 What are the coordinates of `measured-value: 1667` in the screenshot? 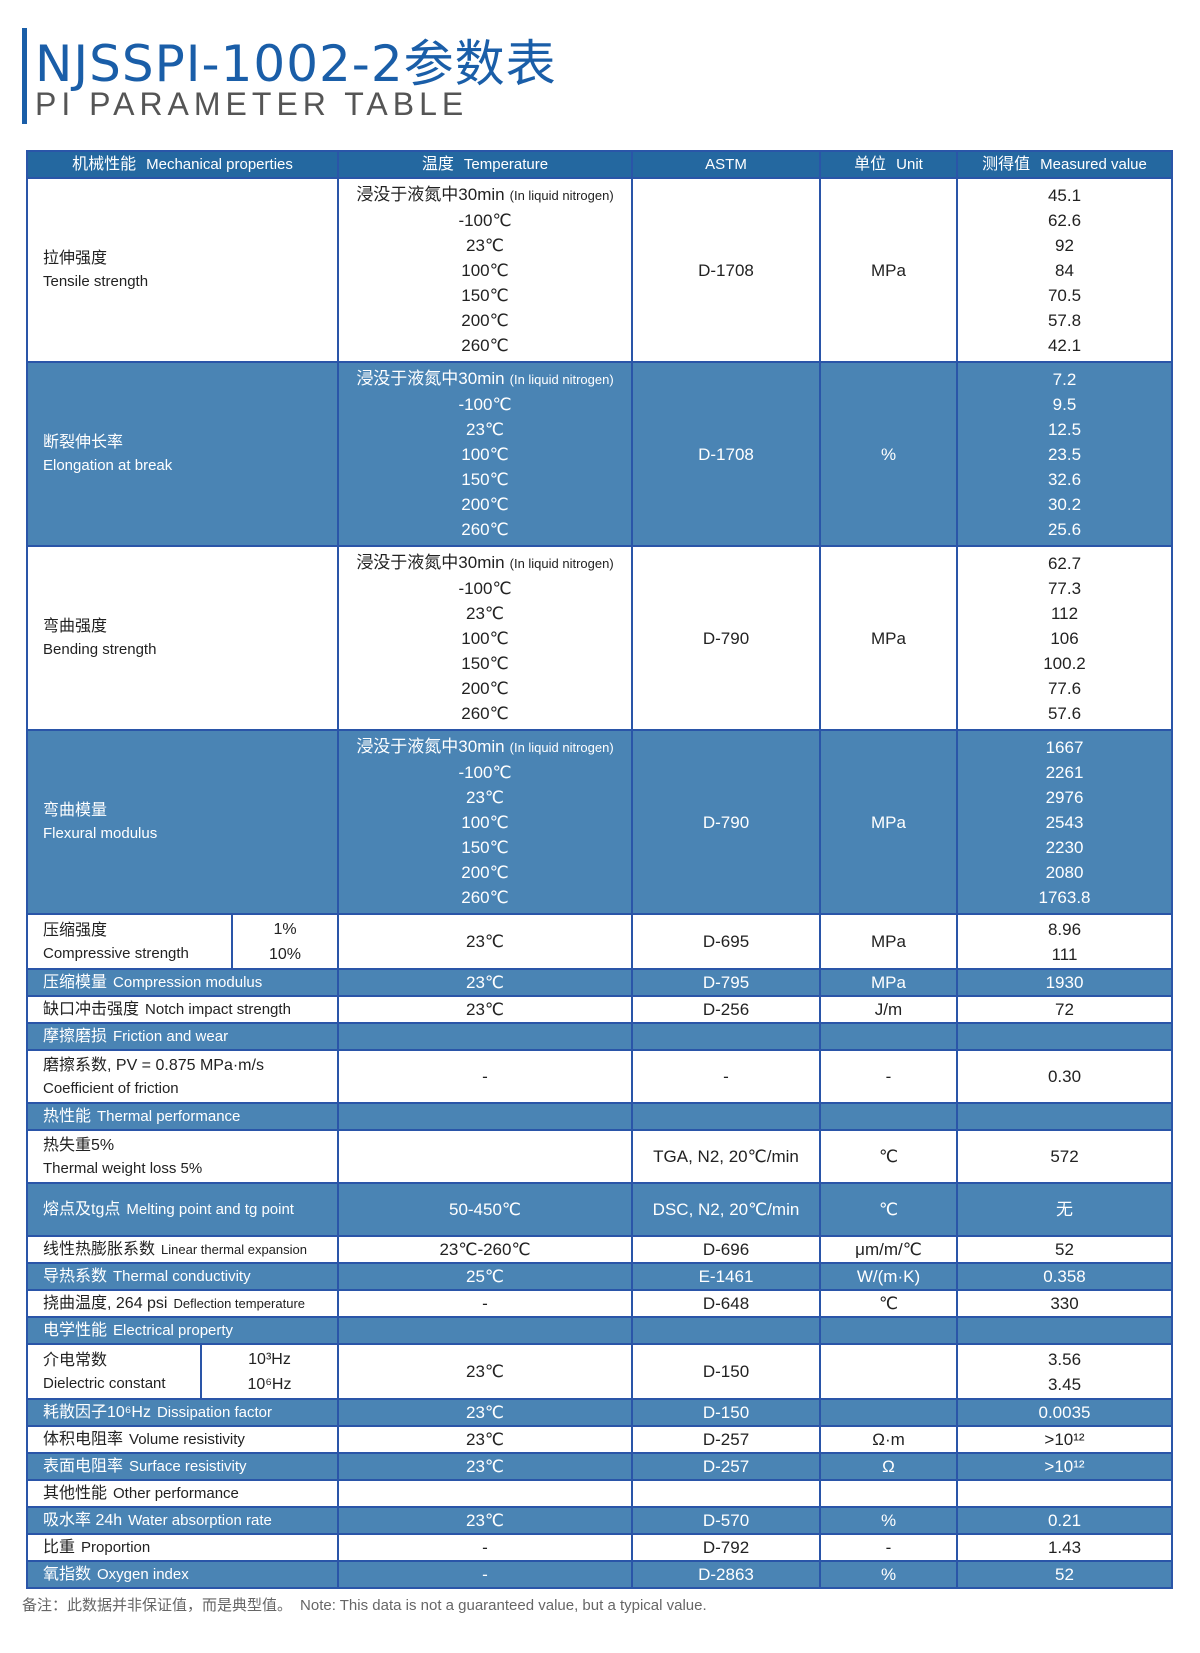 It's located at (1064, 747).